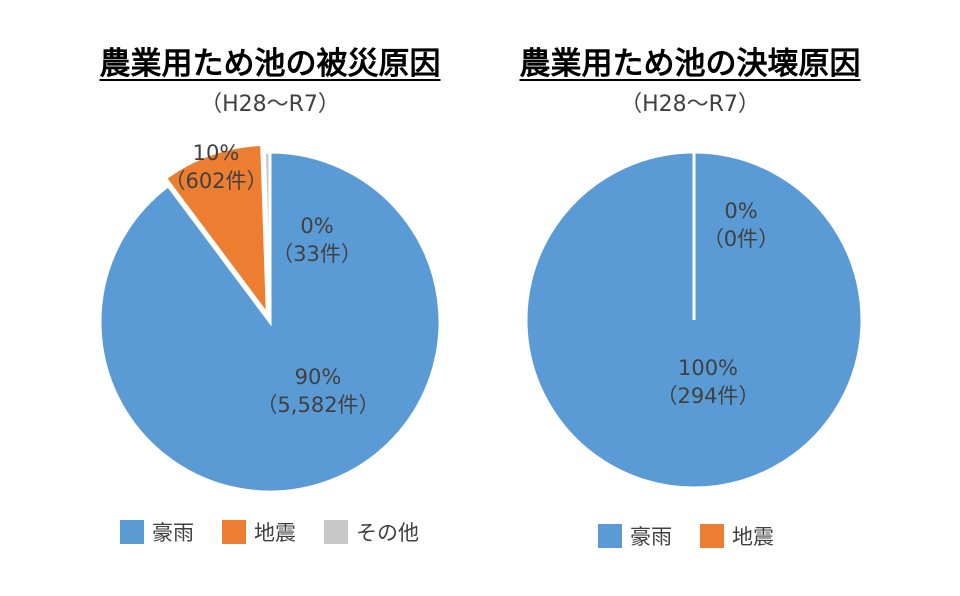 The image size is (960, 596). I want to click on chart2-title: 農業用ため池の決壊原因, so click(690, 64).